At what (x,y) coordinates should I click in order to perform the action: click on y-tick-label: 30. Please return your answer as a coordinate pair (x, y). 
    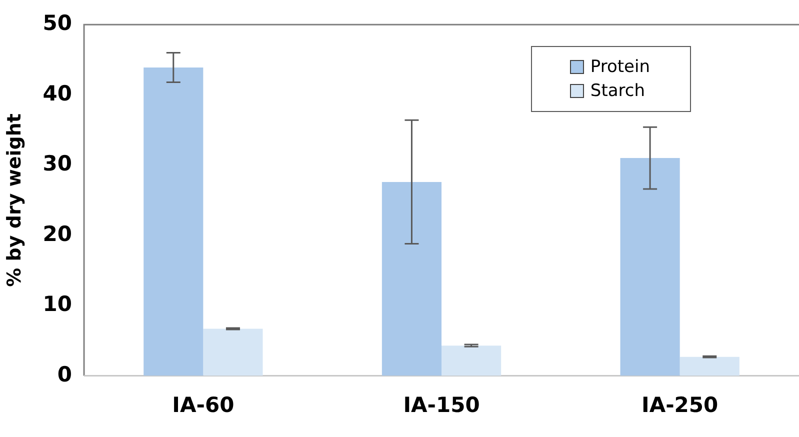
    Looking at the image, I should click on (57, 164).